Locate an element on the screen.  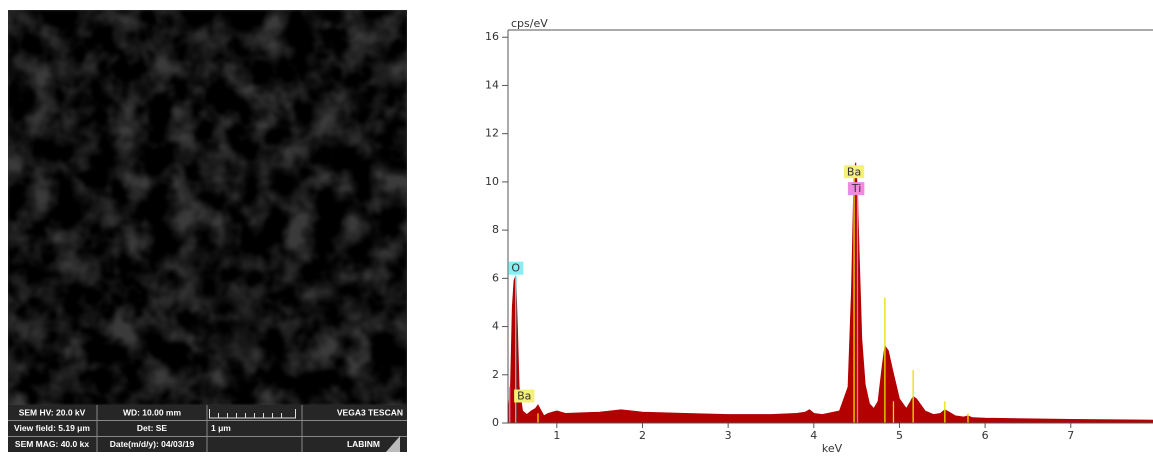
sem-info: WD: 10.00 mm is located at coordinates (152, 412).